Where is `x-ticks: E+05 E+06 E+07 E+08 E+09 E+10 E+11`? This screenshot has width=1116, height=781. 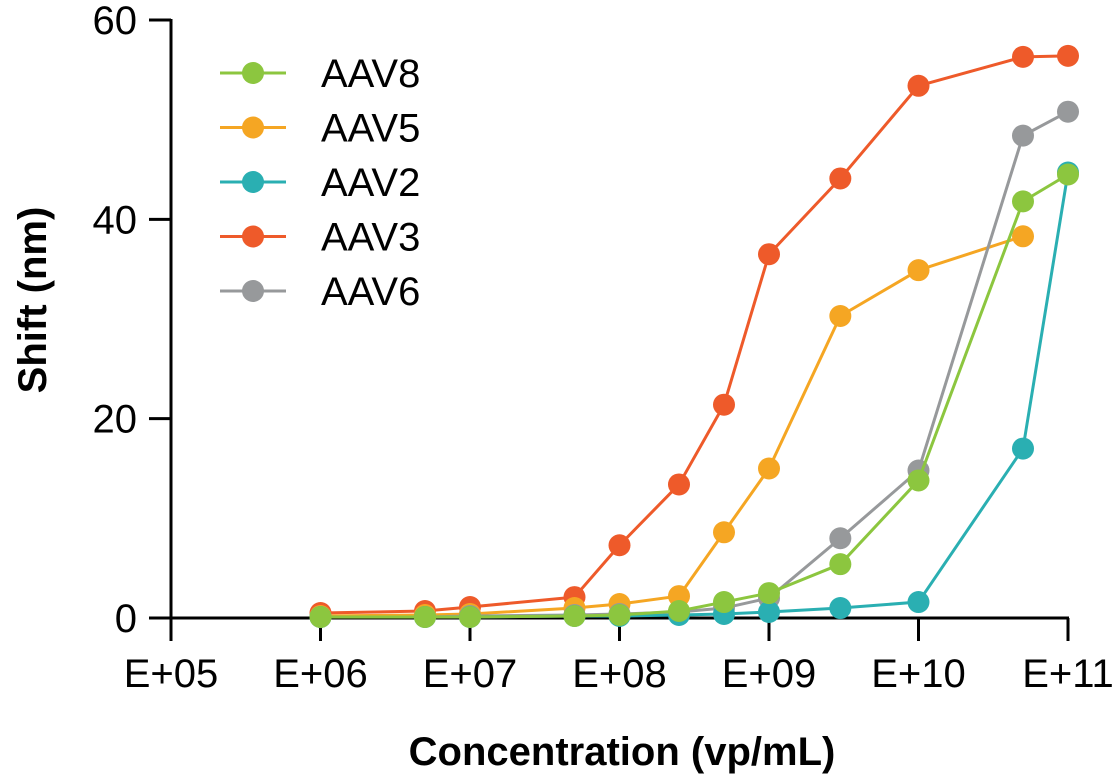 x-ticks: E+05 E+06 E+07 E+08 E+09 E+10 E+11 is located at coordinates (619, 657).